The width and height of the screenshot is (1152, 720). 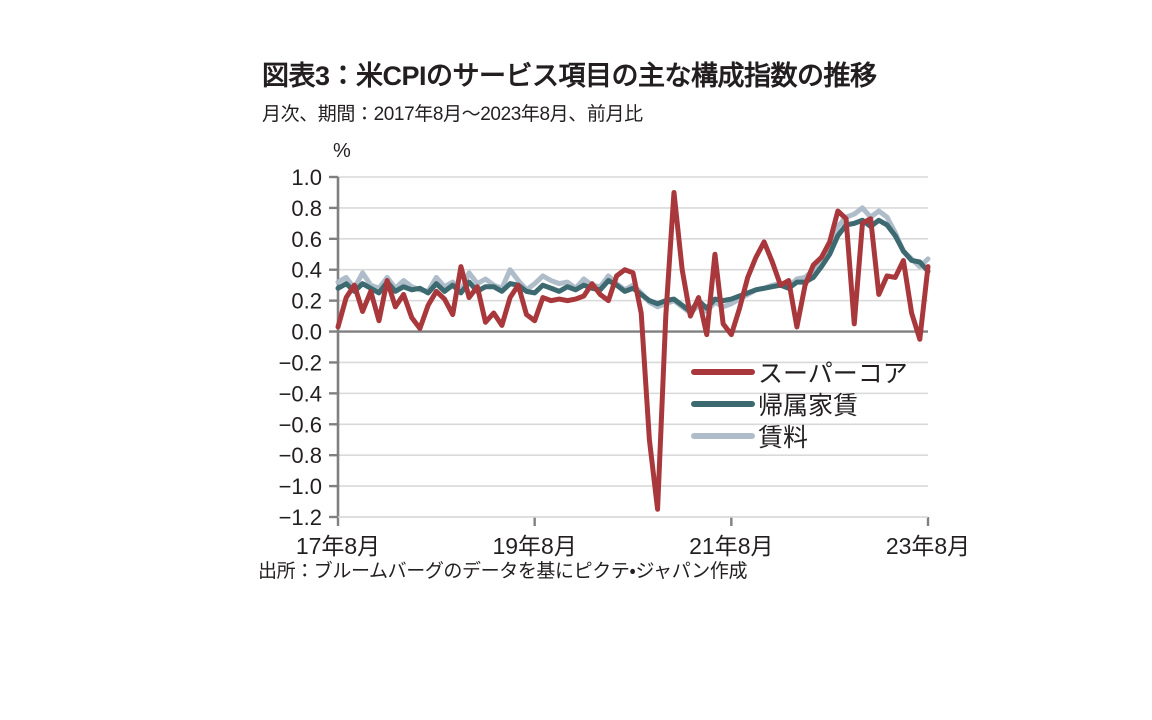 What do you see at coordinates (306, 239) in the screenshot?
I see `y-axis-tick-label: 0.6` at bounding box center [306, 239].